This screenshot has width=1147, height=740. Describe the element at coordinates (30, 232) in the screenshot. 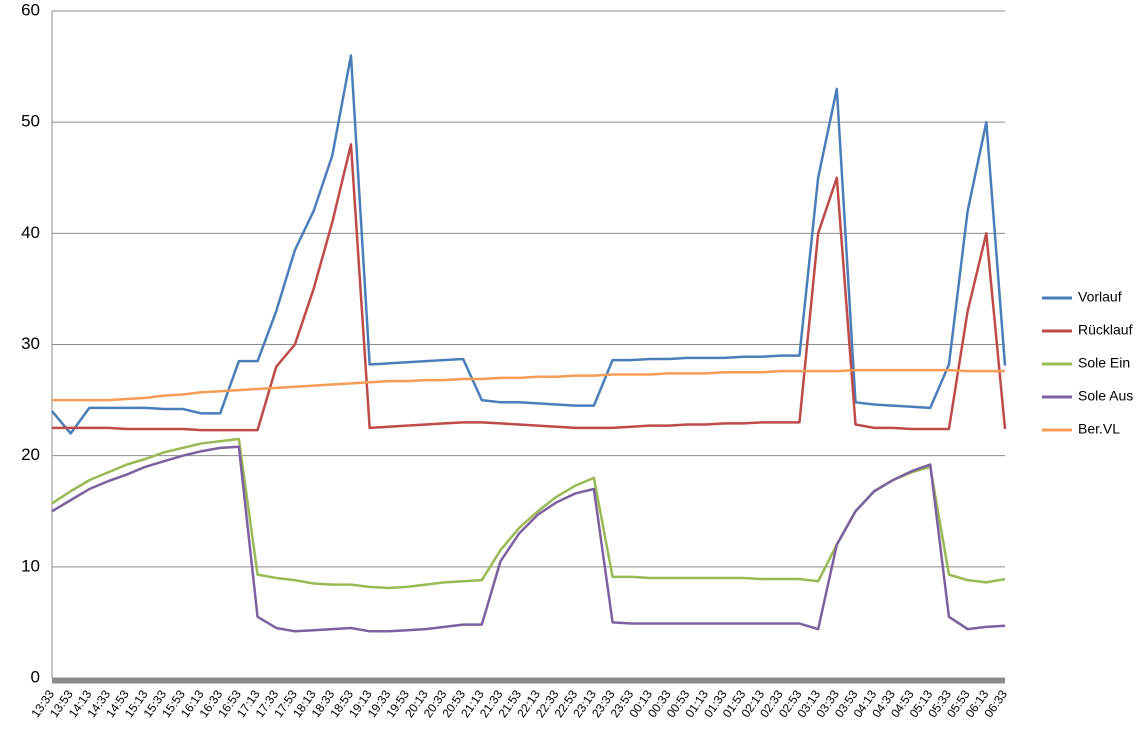

I see `y-tick-label: 40` at that location.